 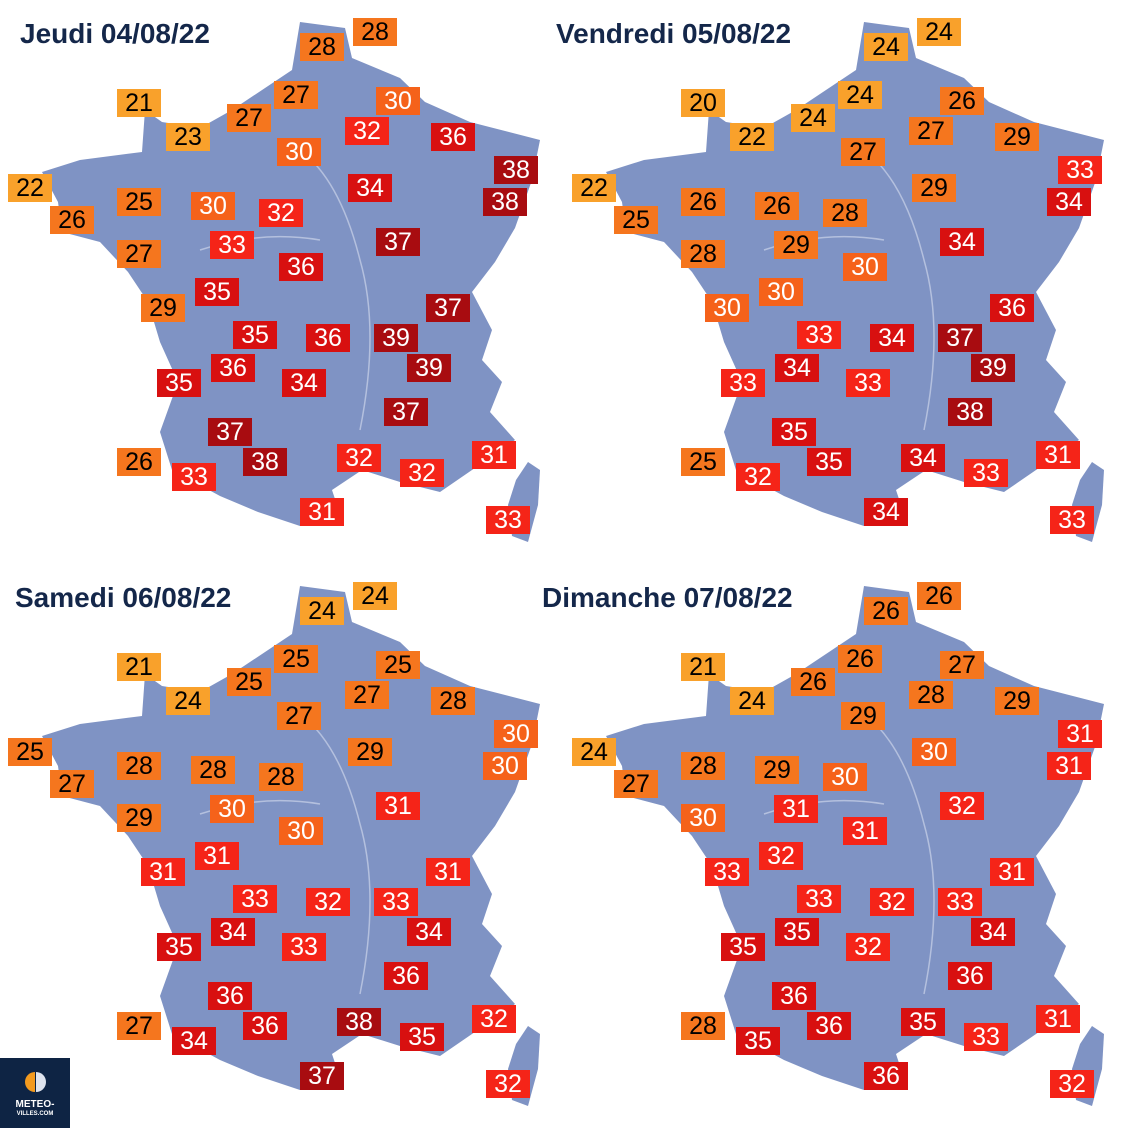 I want to click on temperature-badge: 38, so click(x=359, y=1022).